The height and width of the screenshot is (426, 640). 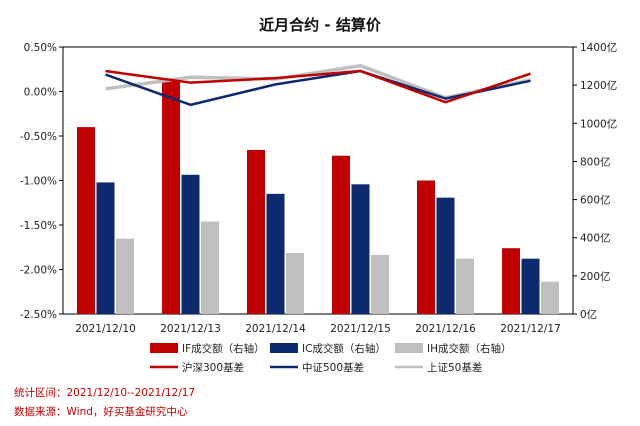 What do you see at coordinates (213, 367) in the screenshot?
I see `legend-label-line-1: 沪深300基差` at bounding box center [213, 367].